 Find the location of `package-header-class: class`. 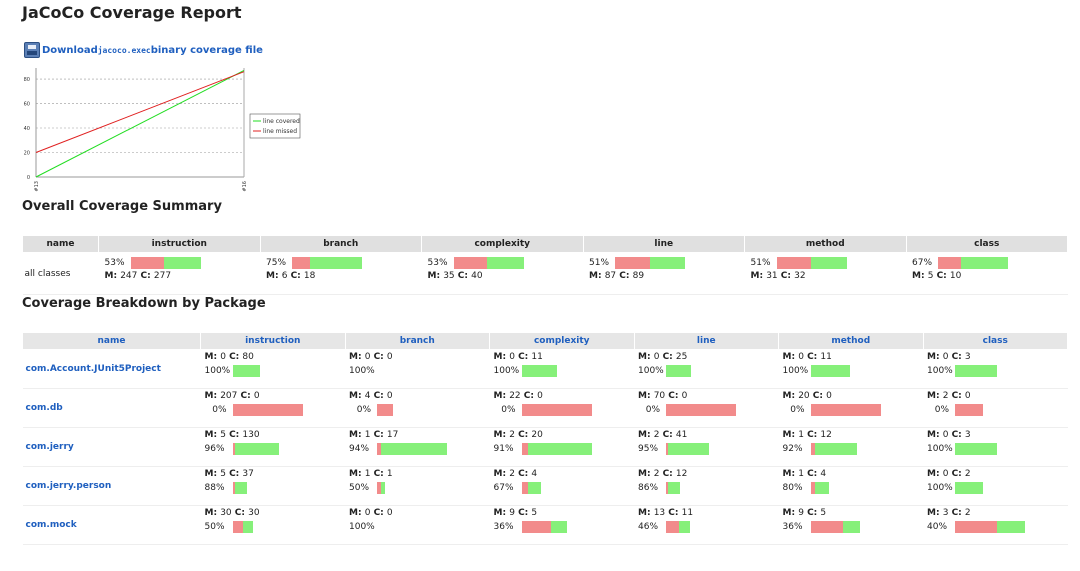

package-header-class: class is located at coordinates (995, 341).